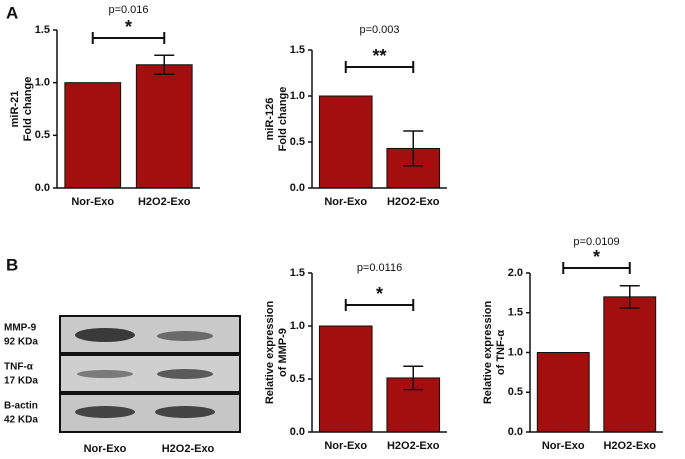 The width and height of the screenshot is (685, 459). Describe the element at coordinates (12, 12) in the screenshot. I see `panel-label: A` at that location.